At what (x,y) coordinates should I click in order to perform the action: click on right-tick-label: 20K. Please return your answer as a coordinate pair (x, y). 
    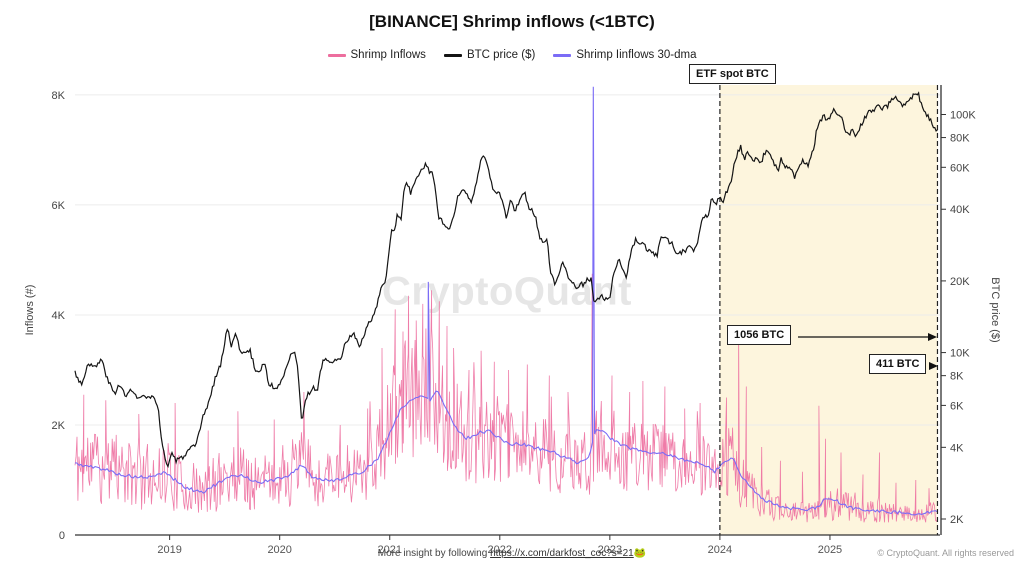
    Looking at the image, I should click on (960, 282).